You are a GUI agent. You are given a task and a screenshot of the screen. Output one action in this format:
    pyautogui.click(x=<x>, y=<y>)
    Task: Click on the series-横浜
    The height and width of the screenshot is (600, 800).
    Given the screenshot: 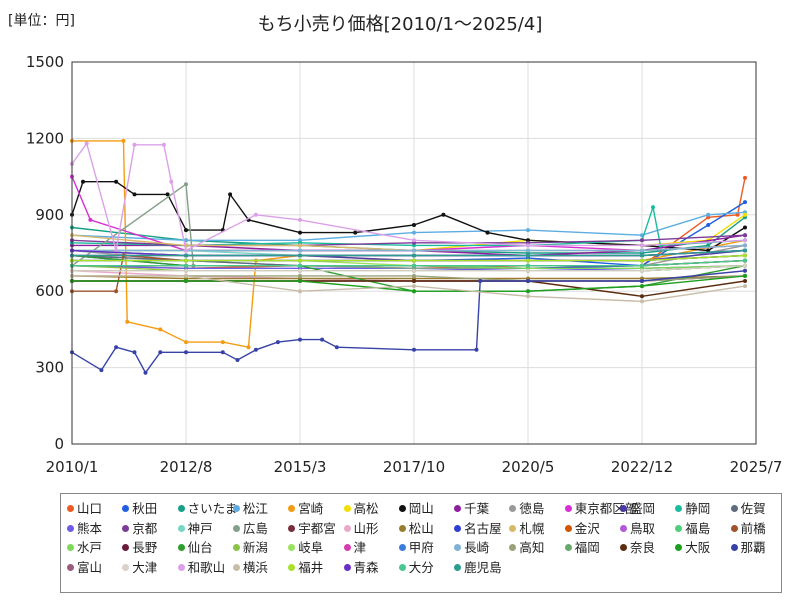 What is the action you would take?
    pyautogui.click(x=408, y=288)
    